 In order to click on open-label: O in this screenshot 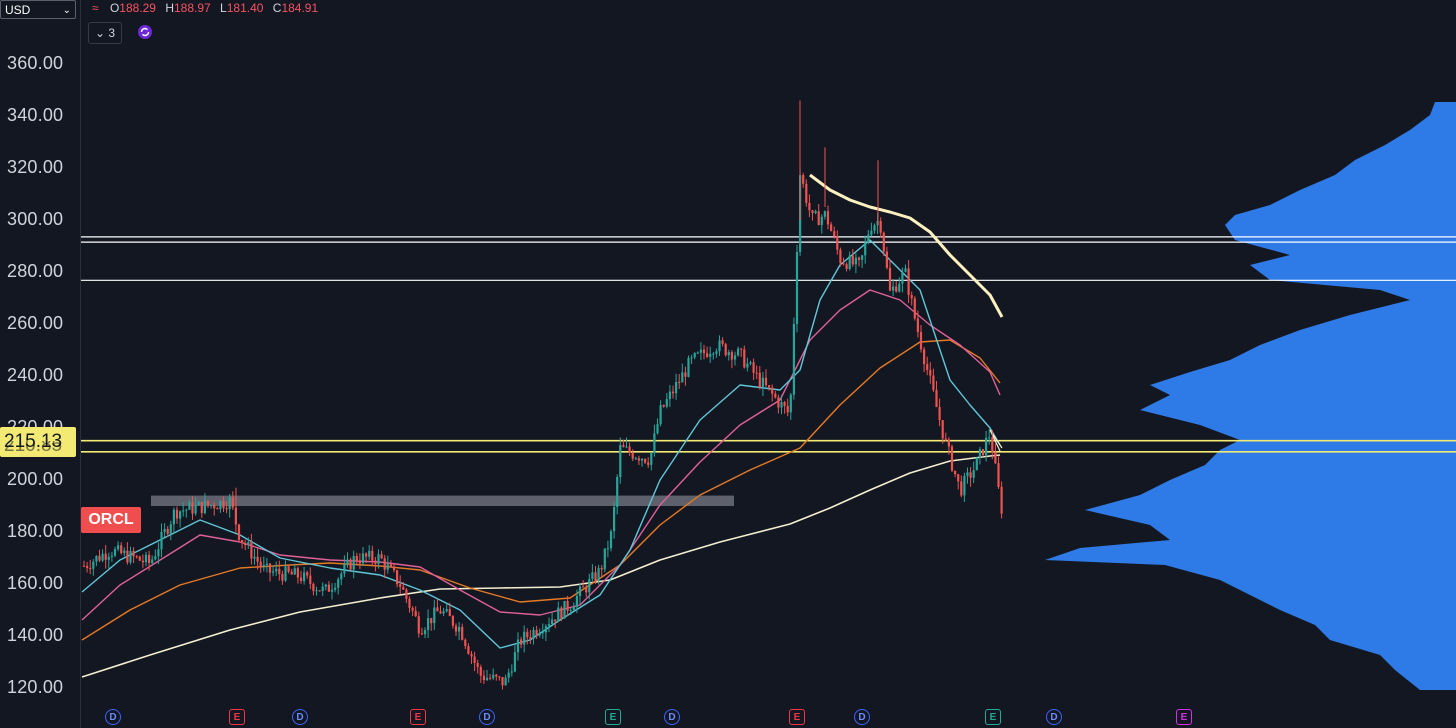, I will do `click(114, 8)`.